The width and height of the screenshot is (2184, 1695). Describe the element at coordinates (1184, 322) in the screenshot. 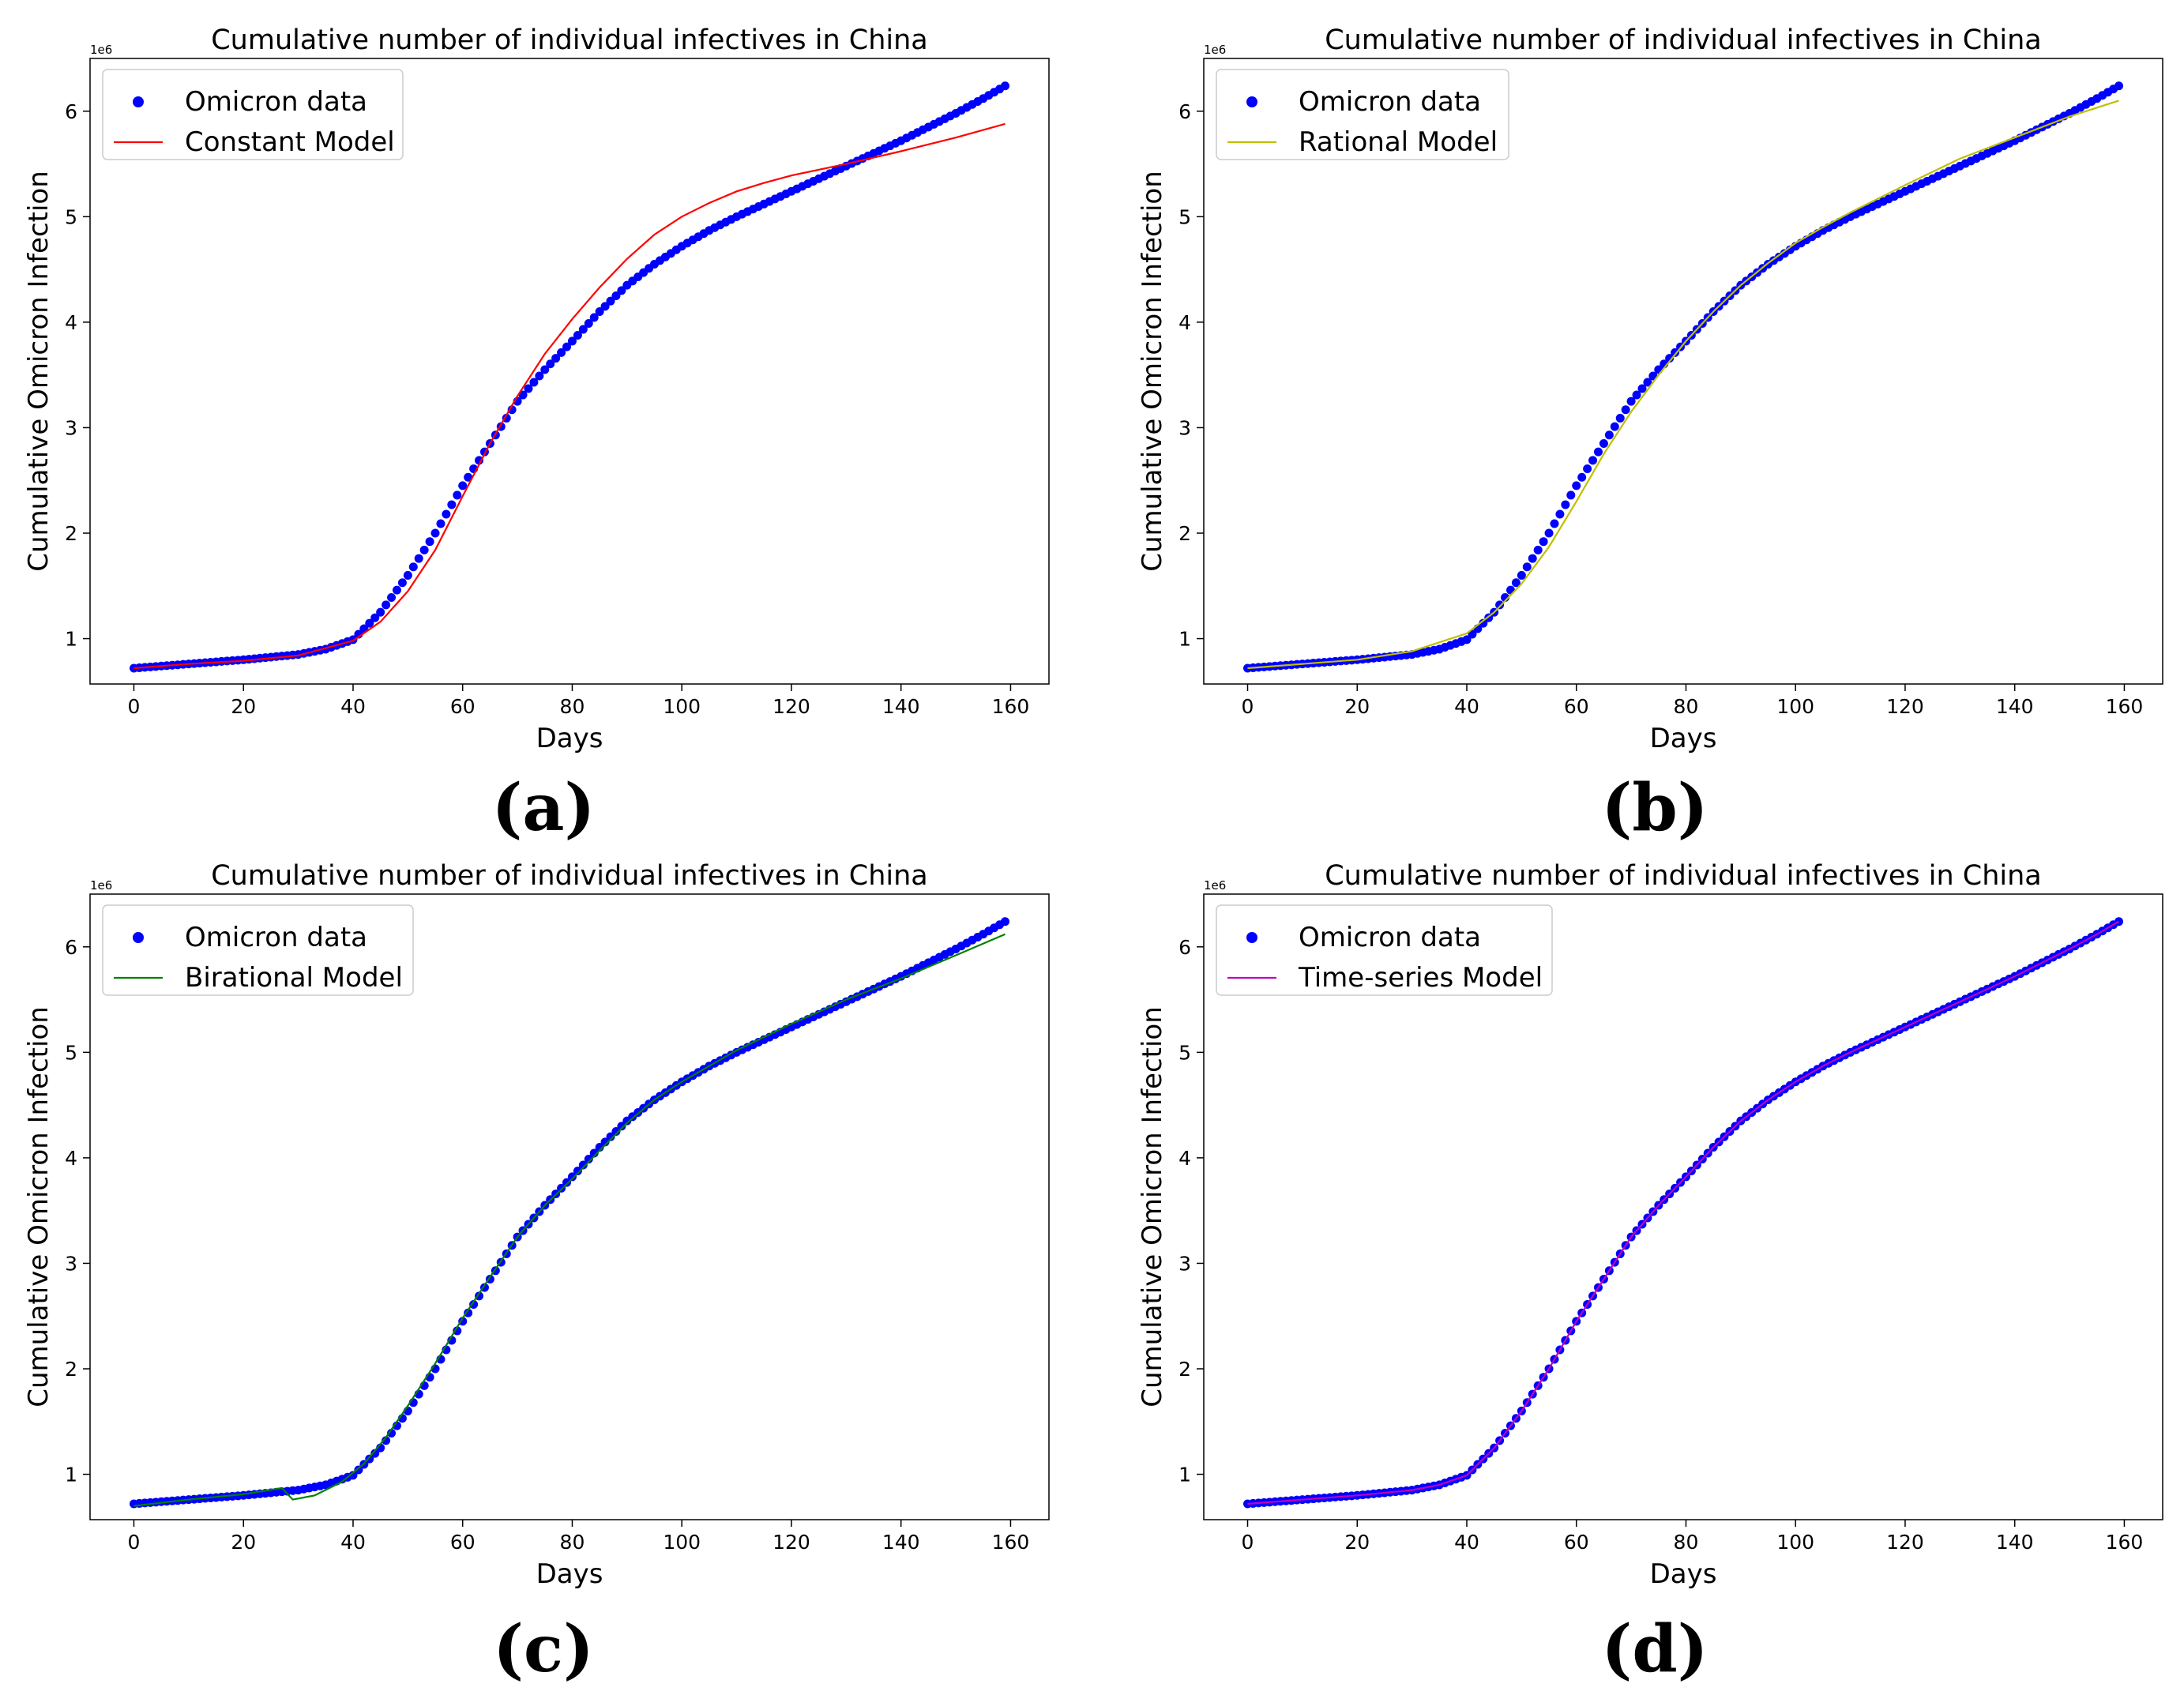

I see `y-tick-label: 4` at that location.